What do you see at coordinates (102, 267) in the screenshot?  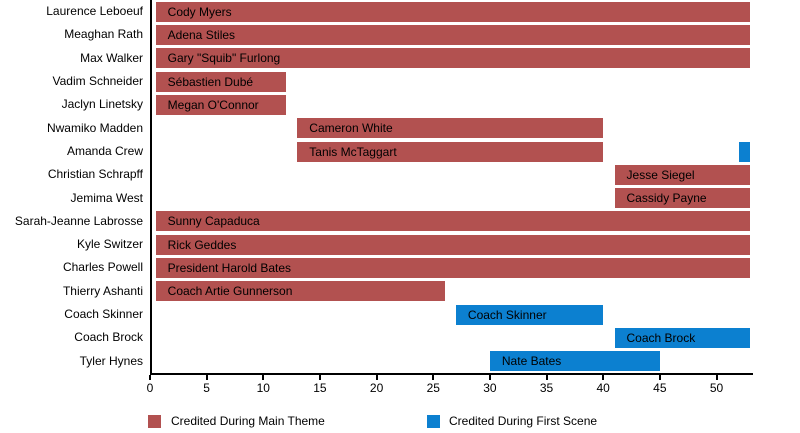 I see `y-axis-label: Charles Powell` at bounding box center [102, 267].